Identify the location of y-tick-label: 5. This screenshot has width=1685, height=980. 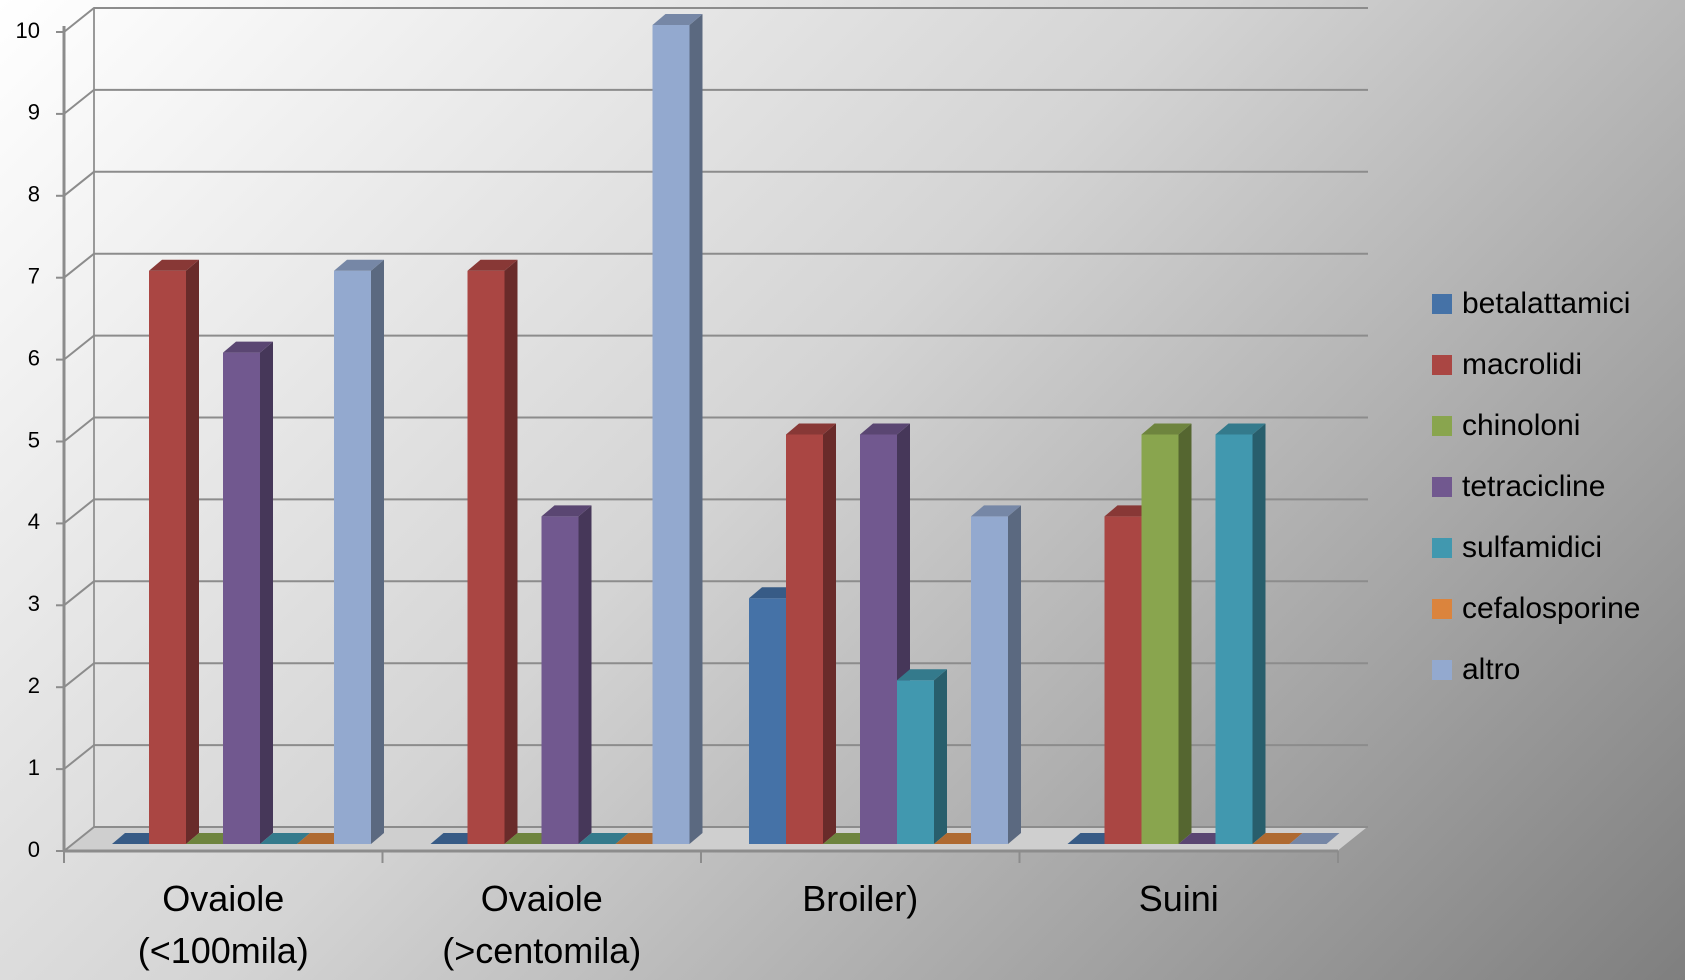
(34, 439).